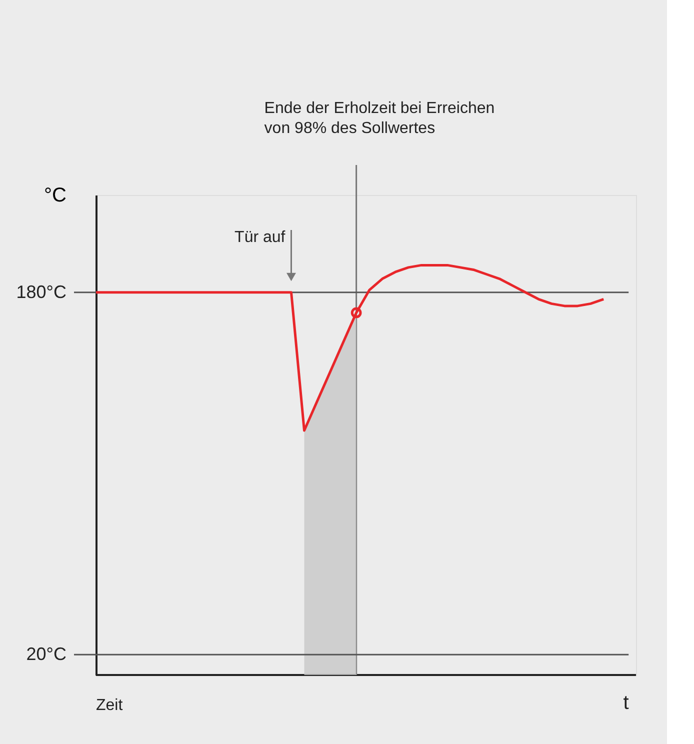 This screenshot has width=694, height=744. What do you see at coordinates (41, 292) in the screenshot?
I see `y-tick-label: 180°C` at bounding box center [41, 292].